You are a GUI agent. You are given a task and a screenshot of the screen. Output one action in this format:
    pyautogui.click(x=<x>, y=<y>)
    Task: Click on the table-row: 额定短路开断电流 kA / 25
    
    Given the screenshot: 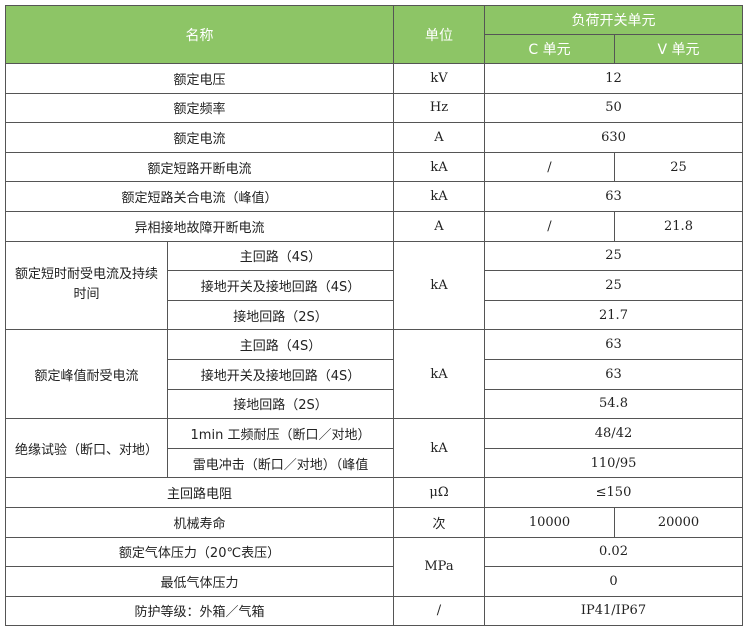 What is the action you would take?
    pyautogui.click(x=374, y=167)
    